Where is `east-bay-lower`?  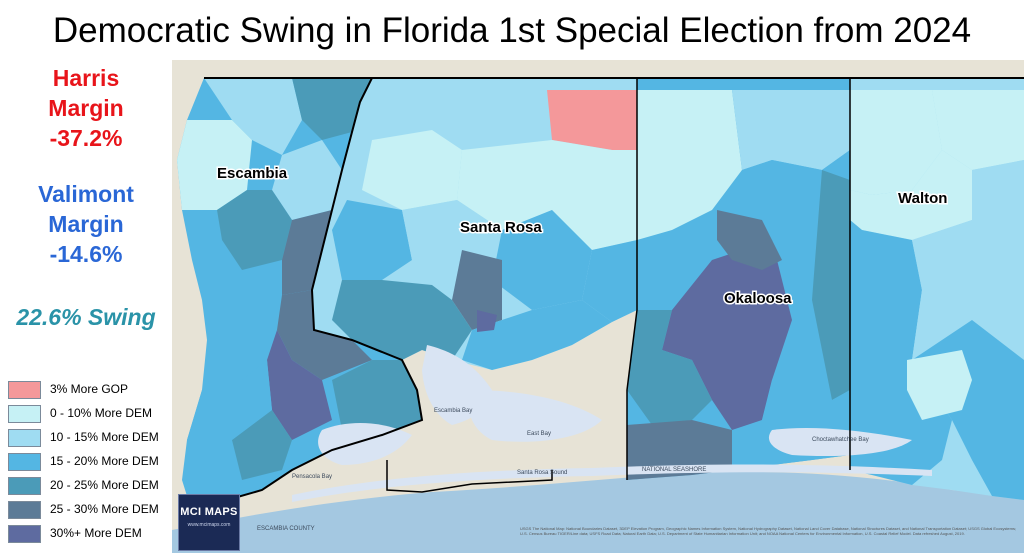
east-bay-lower is located at coordinates (535, 416).